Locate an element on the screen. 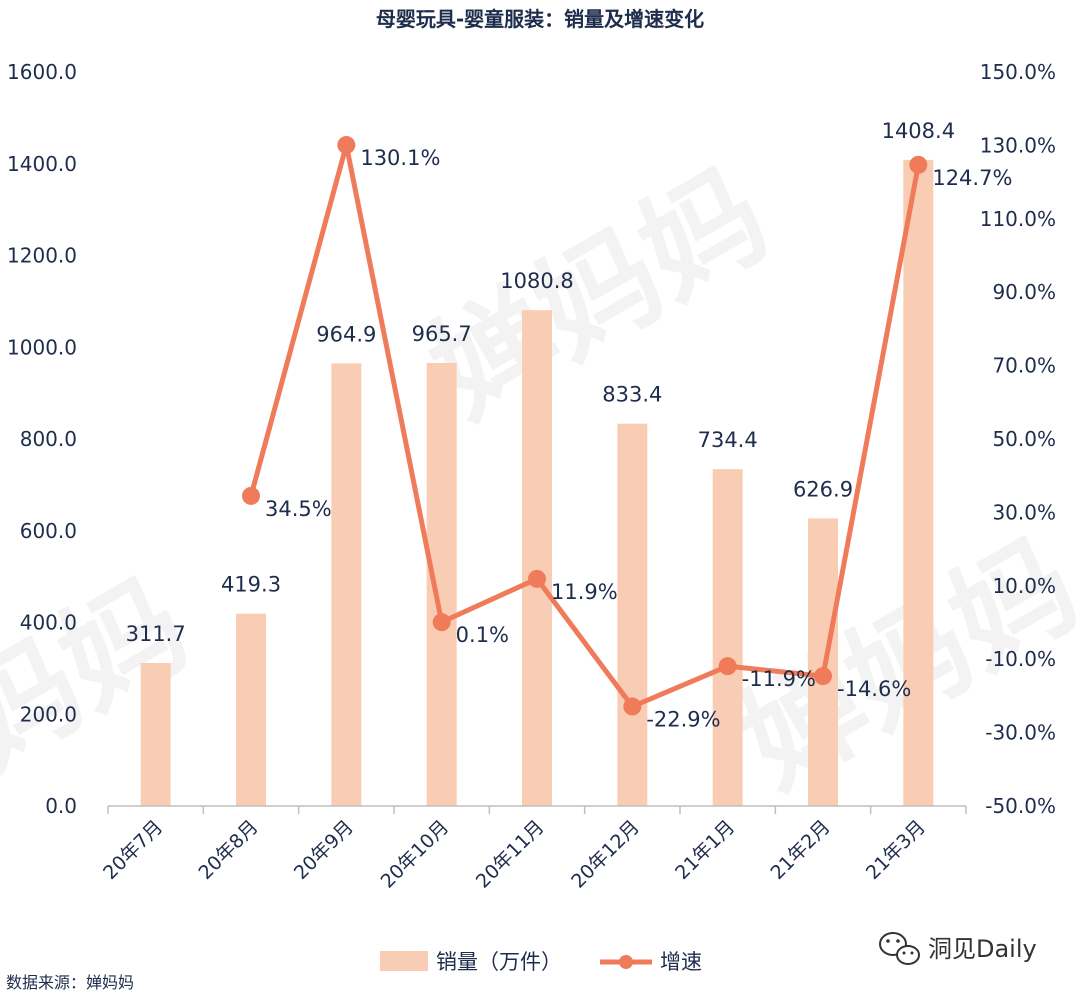 The width and height of the screenshot is (1080, 998). y-right-tick: 70.0% is located at coordinates (1024, 366).